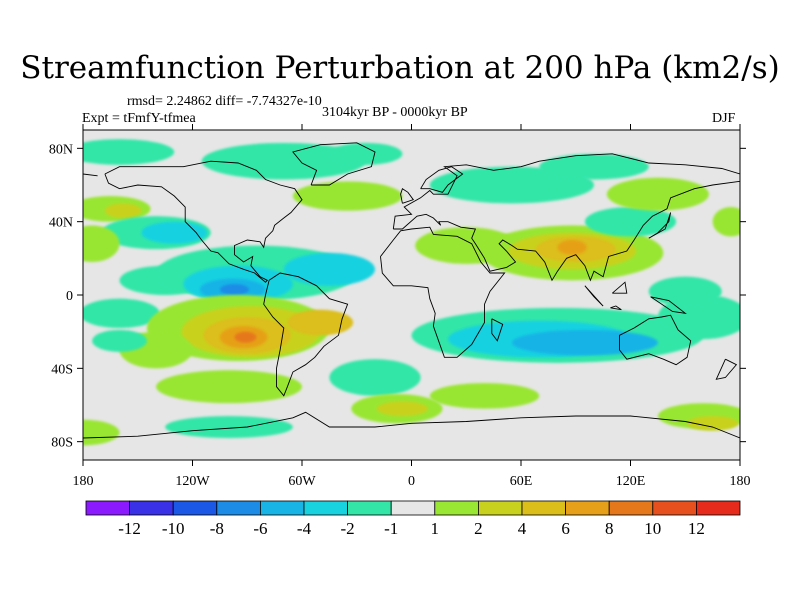 The image size is (800, 600). Describe the element at coordinates (217, 528) in the screenshot. I see `colorbar-label: -8` at that location.